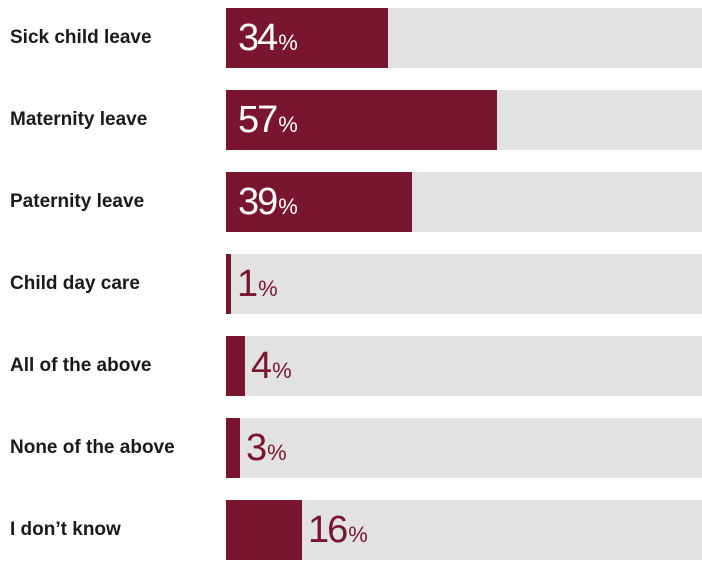  I want to click on category-label: Child day care, so click(75, 283).